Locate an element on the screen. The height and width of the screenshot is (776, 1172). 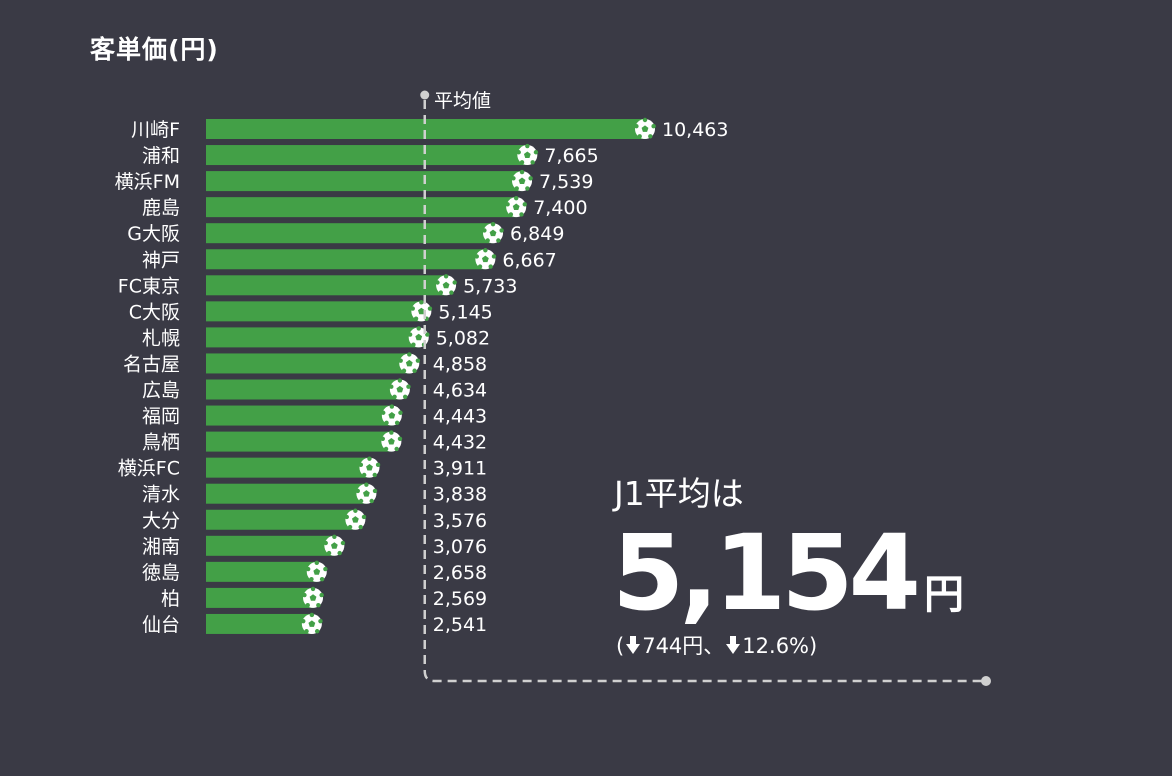
callout-value: 5,154 is located at coordinates (766, 573).